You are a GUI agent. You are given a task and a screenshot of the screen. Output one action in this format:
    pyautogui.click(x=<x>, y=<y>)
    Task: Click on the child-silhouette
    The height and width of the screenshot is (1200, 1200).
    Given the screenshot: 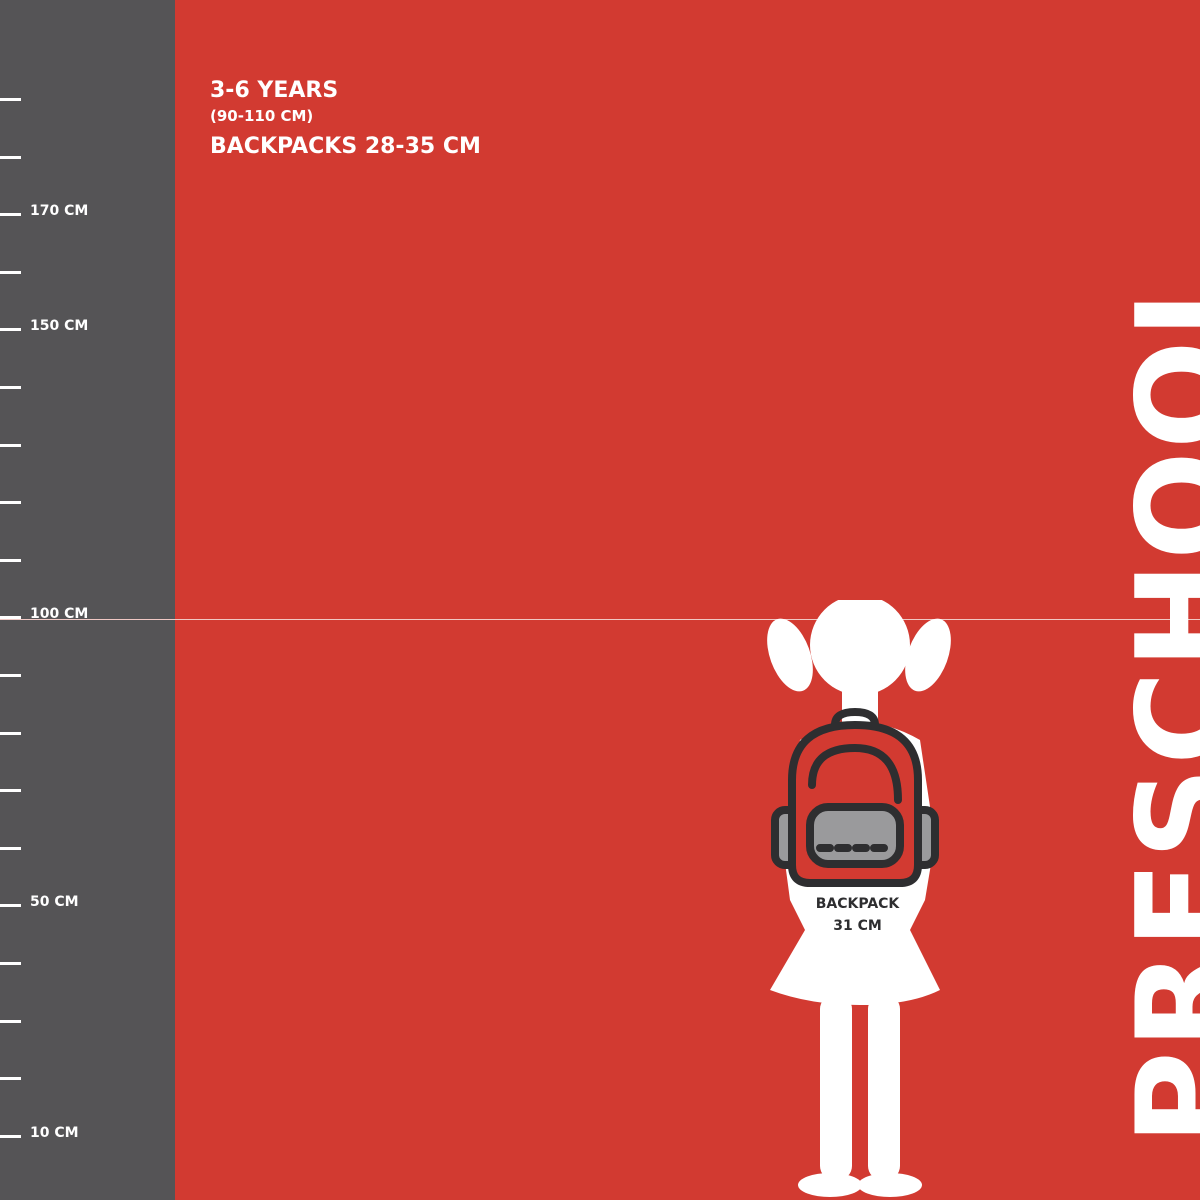 What is the action you would take?
    pyautogui.click(x=859, y=898)
    